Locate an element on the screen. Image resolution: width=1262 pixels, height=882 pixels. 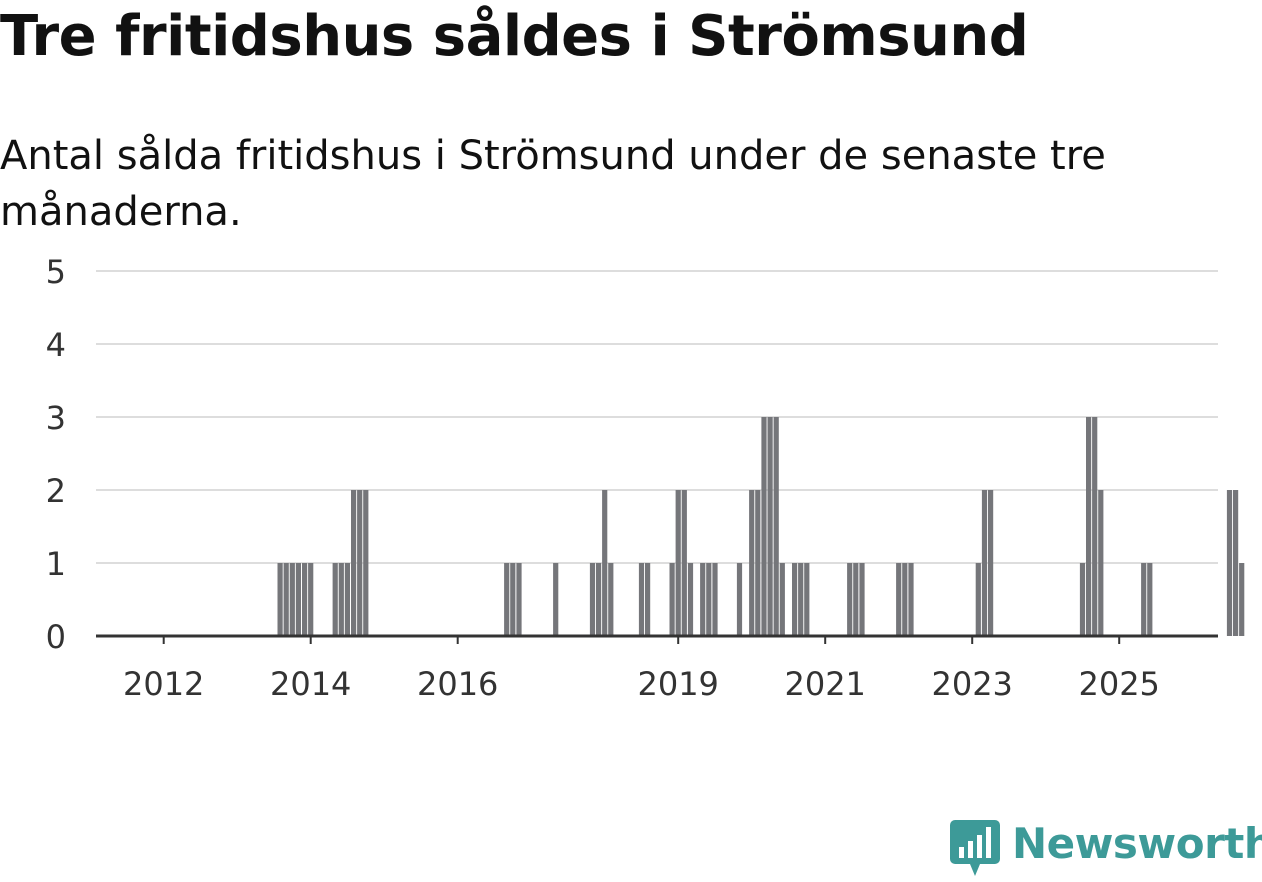
x-tick-label: 2012 is located at coordinates (163, 684).